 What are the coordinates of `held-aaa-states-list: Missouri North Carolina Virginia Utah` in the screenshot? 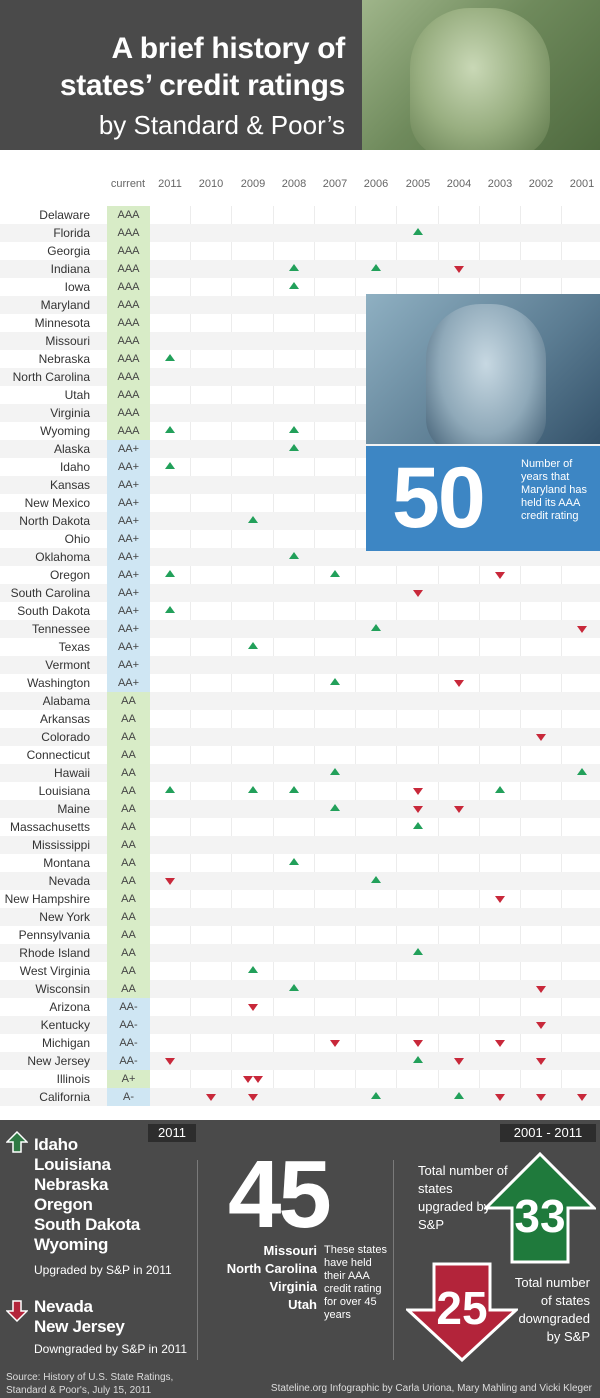 It's located at (258, 1278).